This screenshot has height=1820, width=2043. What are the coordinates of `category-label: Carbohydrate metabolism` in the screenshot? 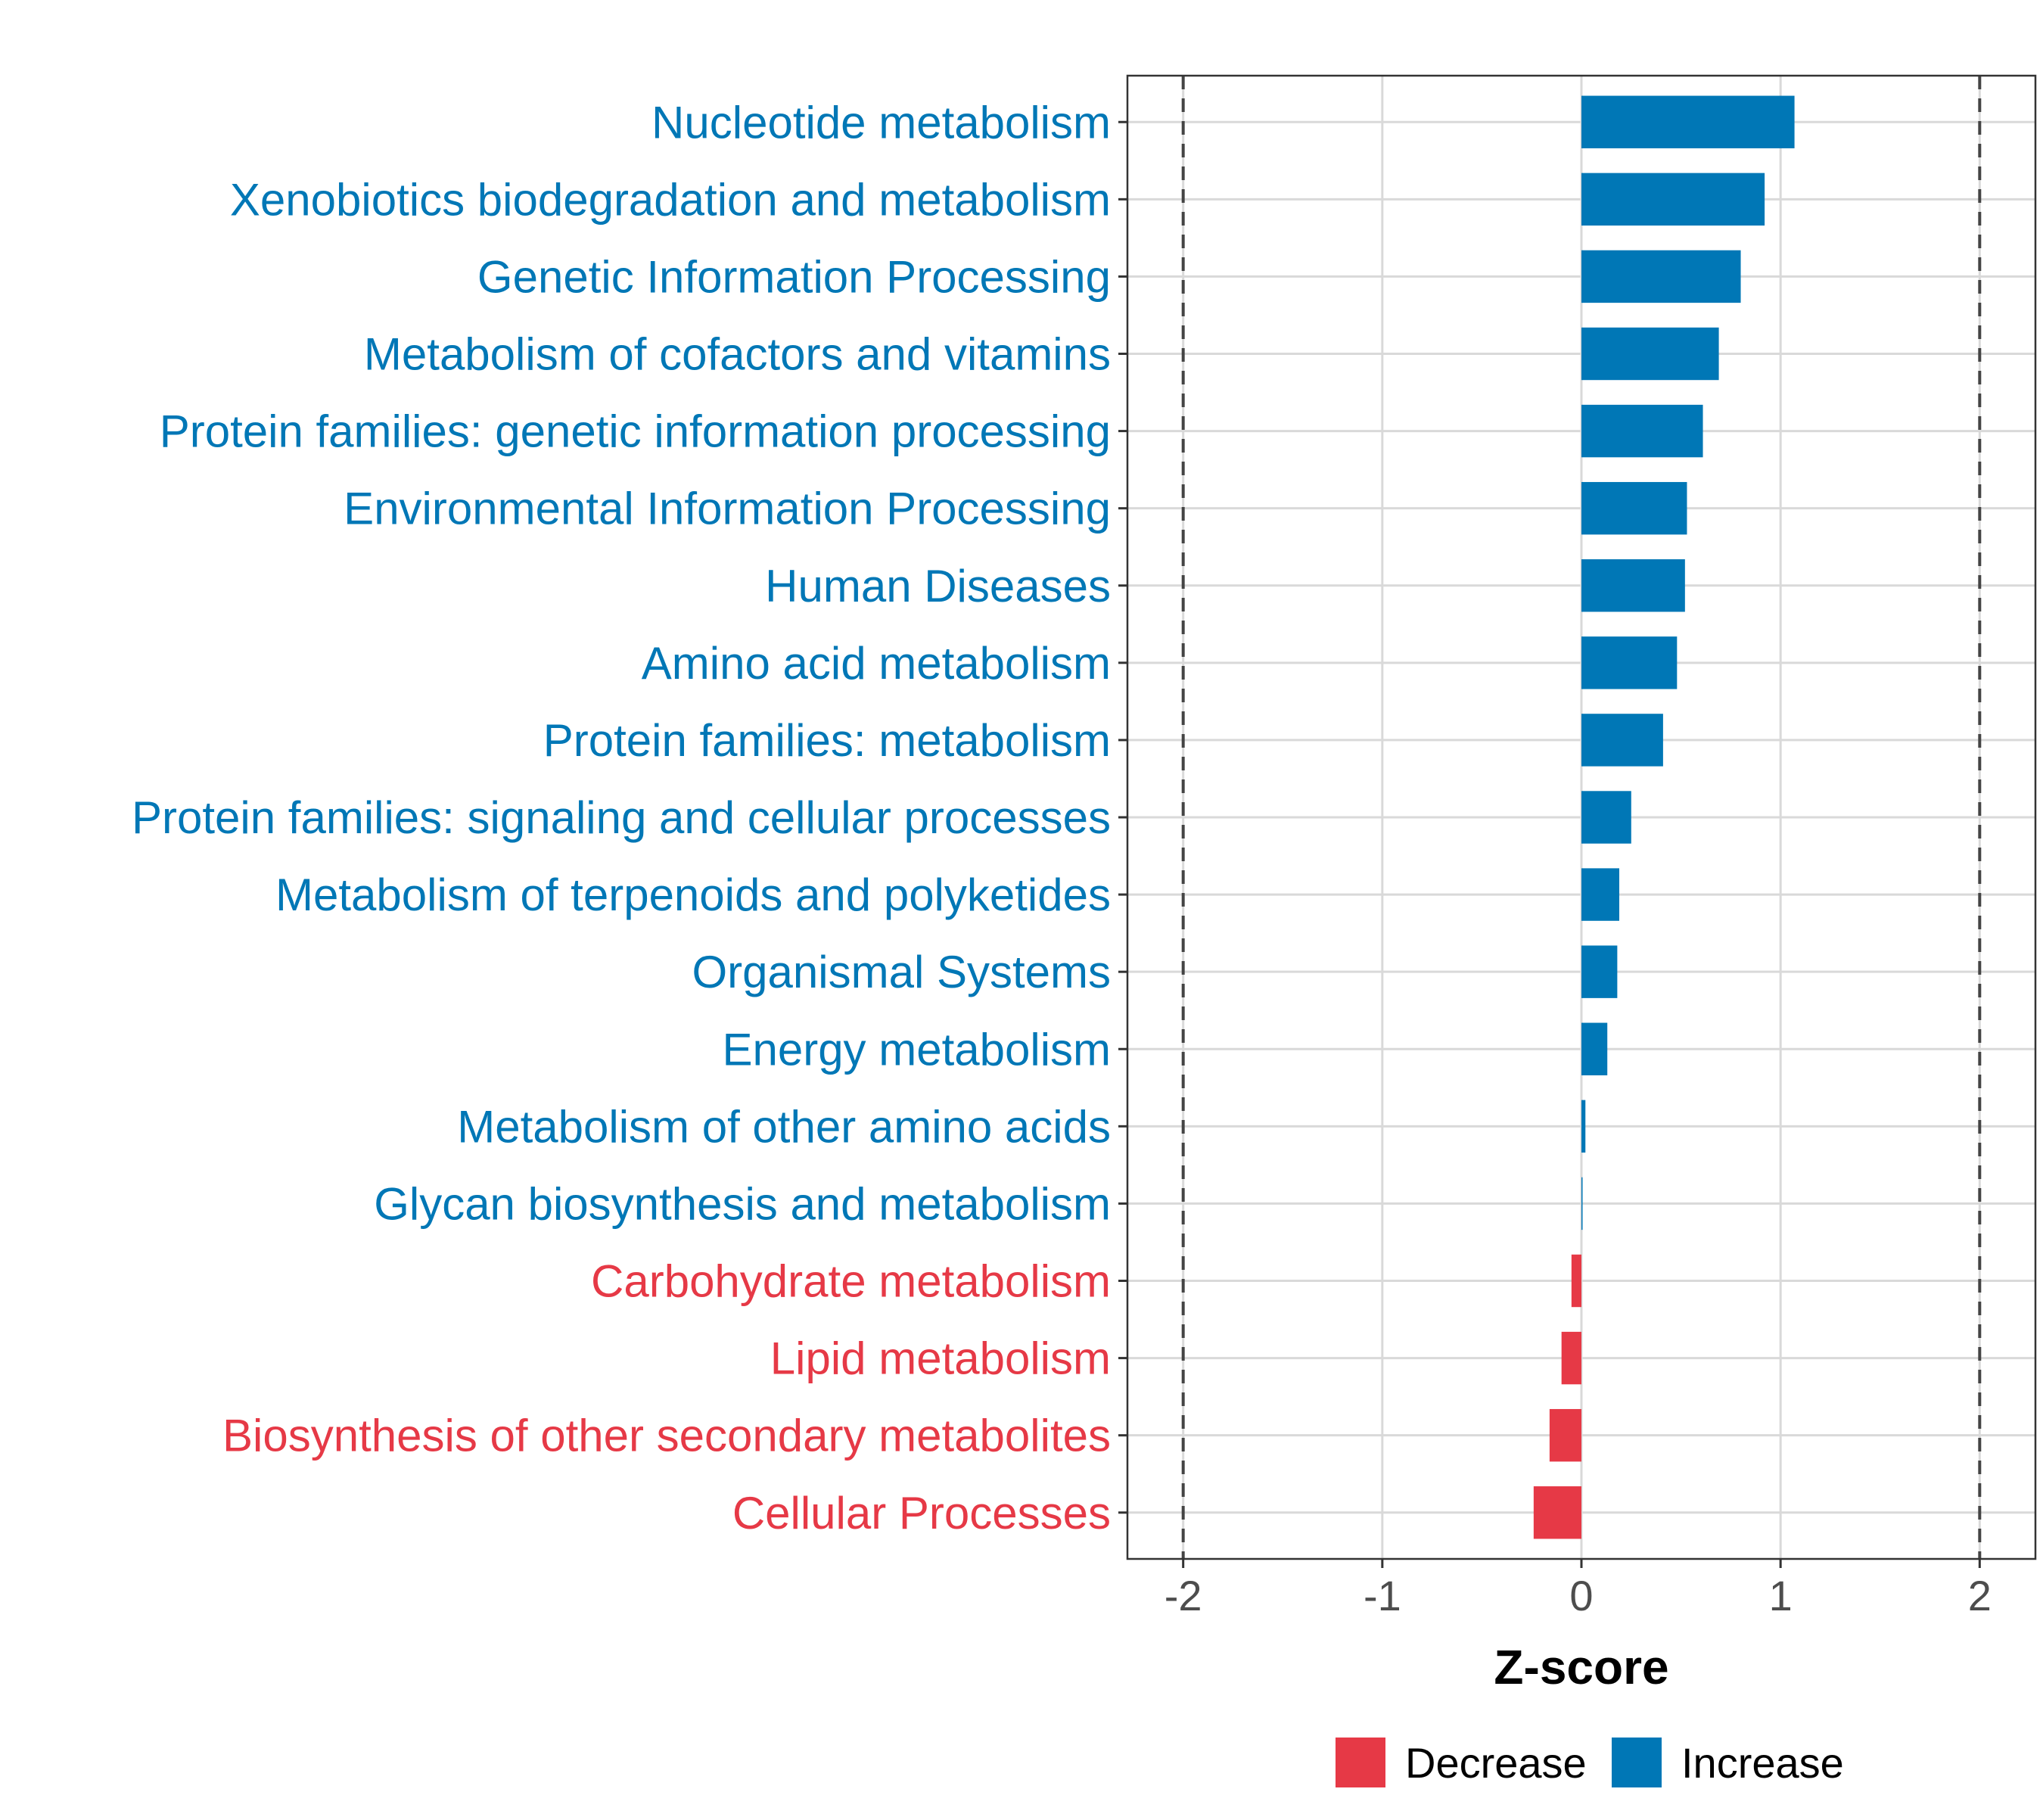 It's located at (851, 1281).